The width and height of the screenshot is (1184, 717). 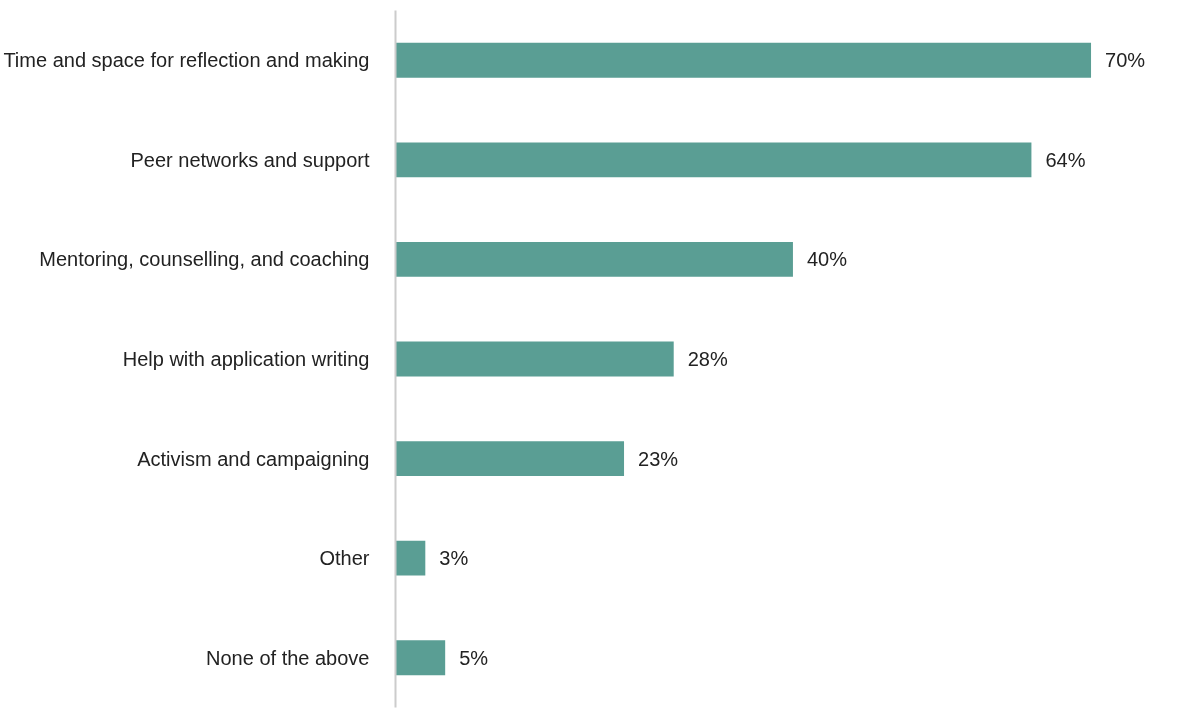 I want to click on y-tick-label: Peer networks and support, so click(x=250, y=159).